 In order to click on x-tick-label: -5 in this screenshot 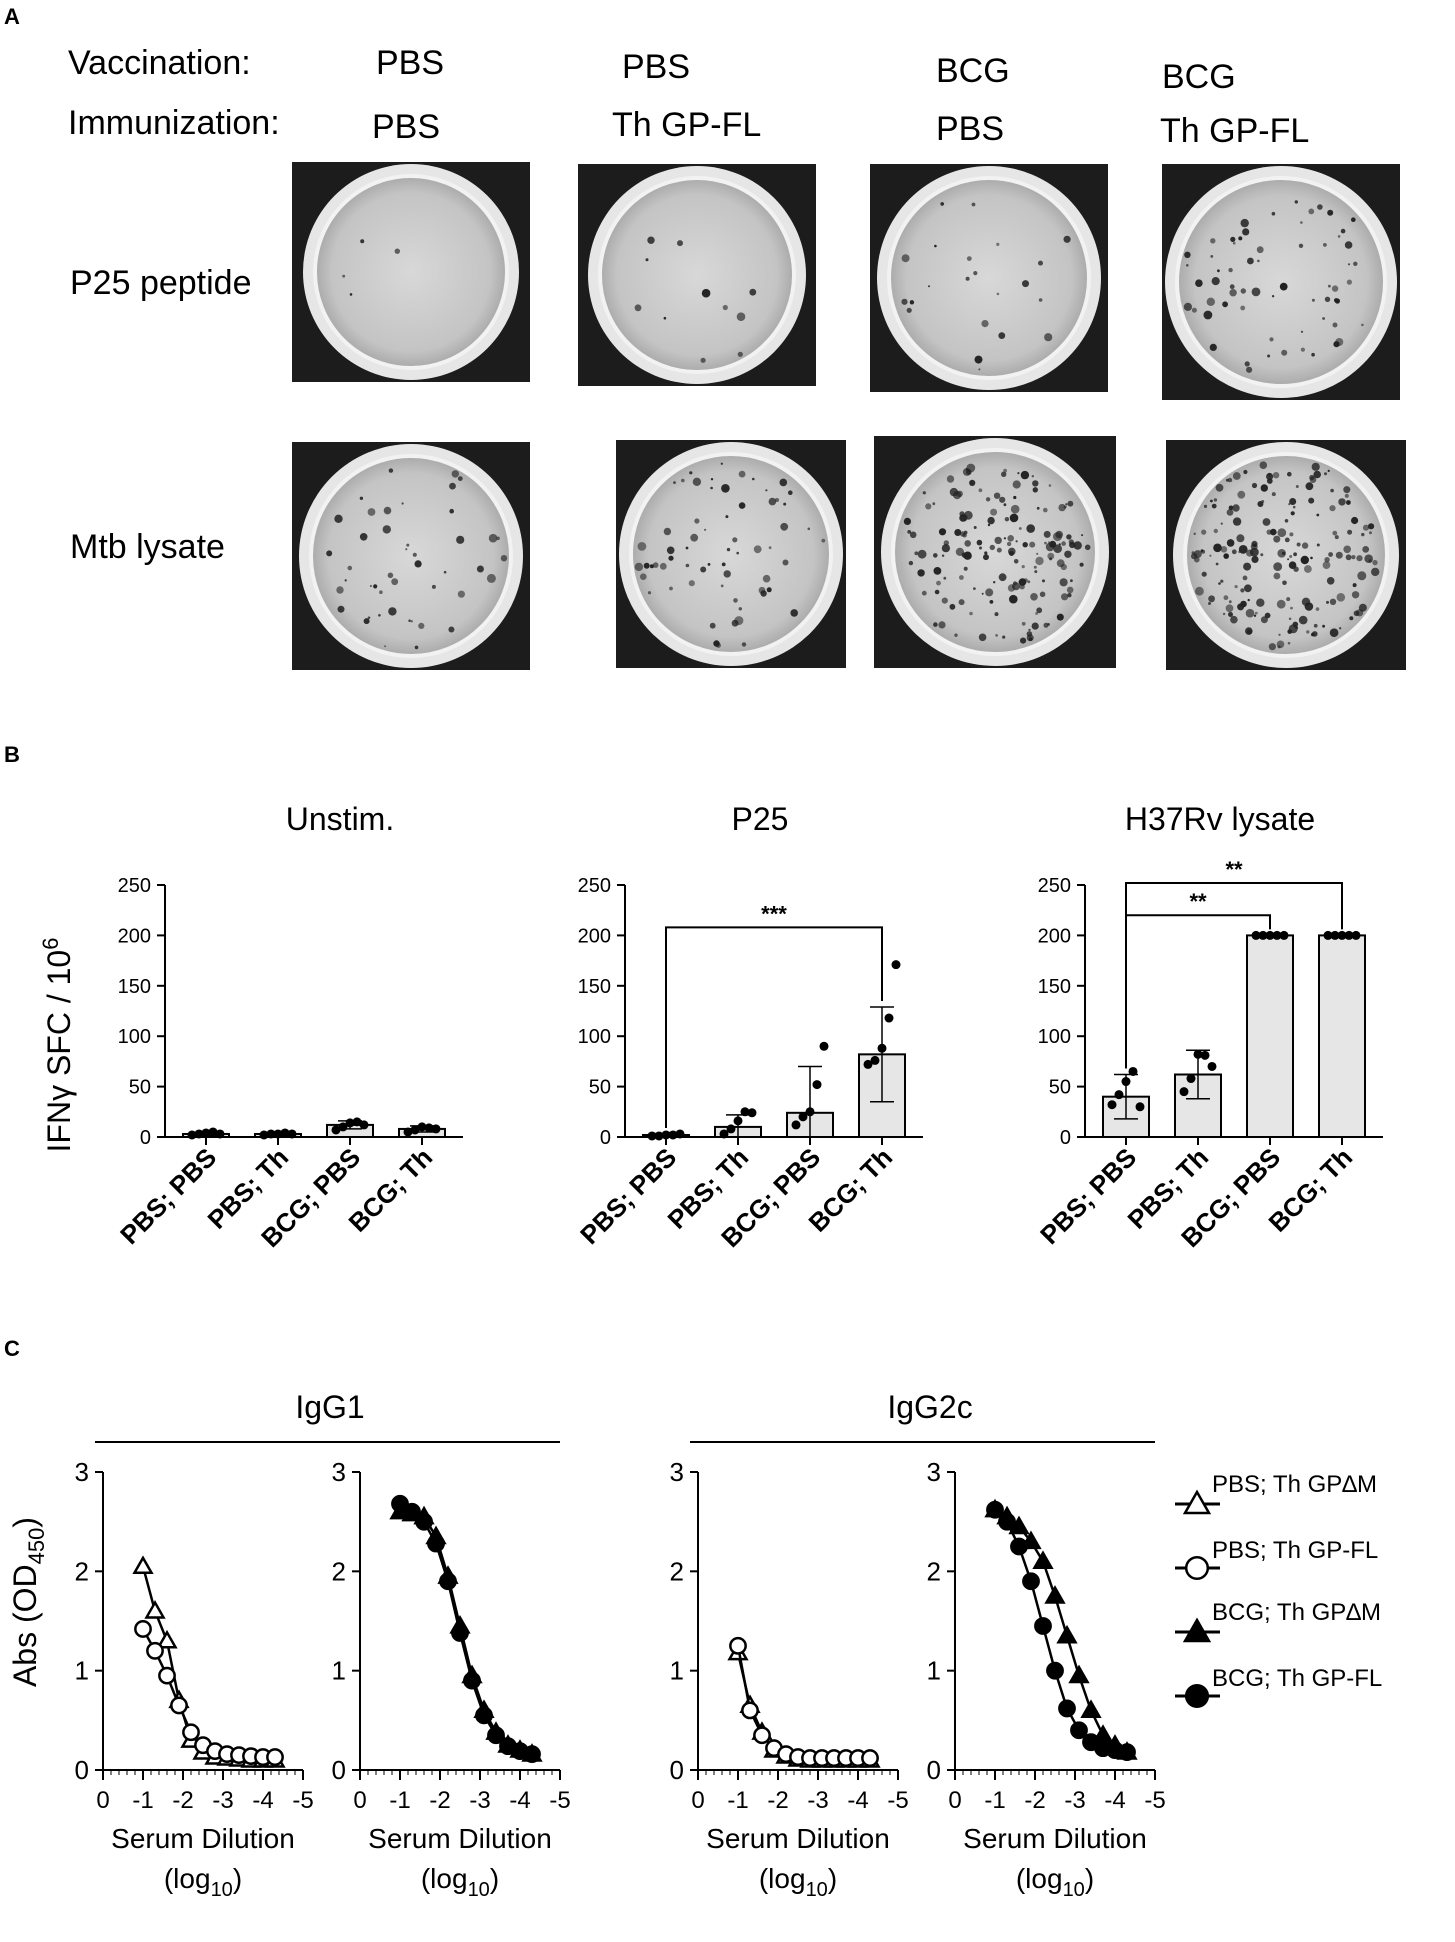, I will do `click(302, 1800)`.